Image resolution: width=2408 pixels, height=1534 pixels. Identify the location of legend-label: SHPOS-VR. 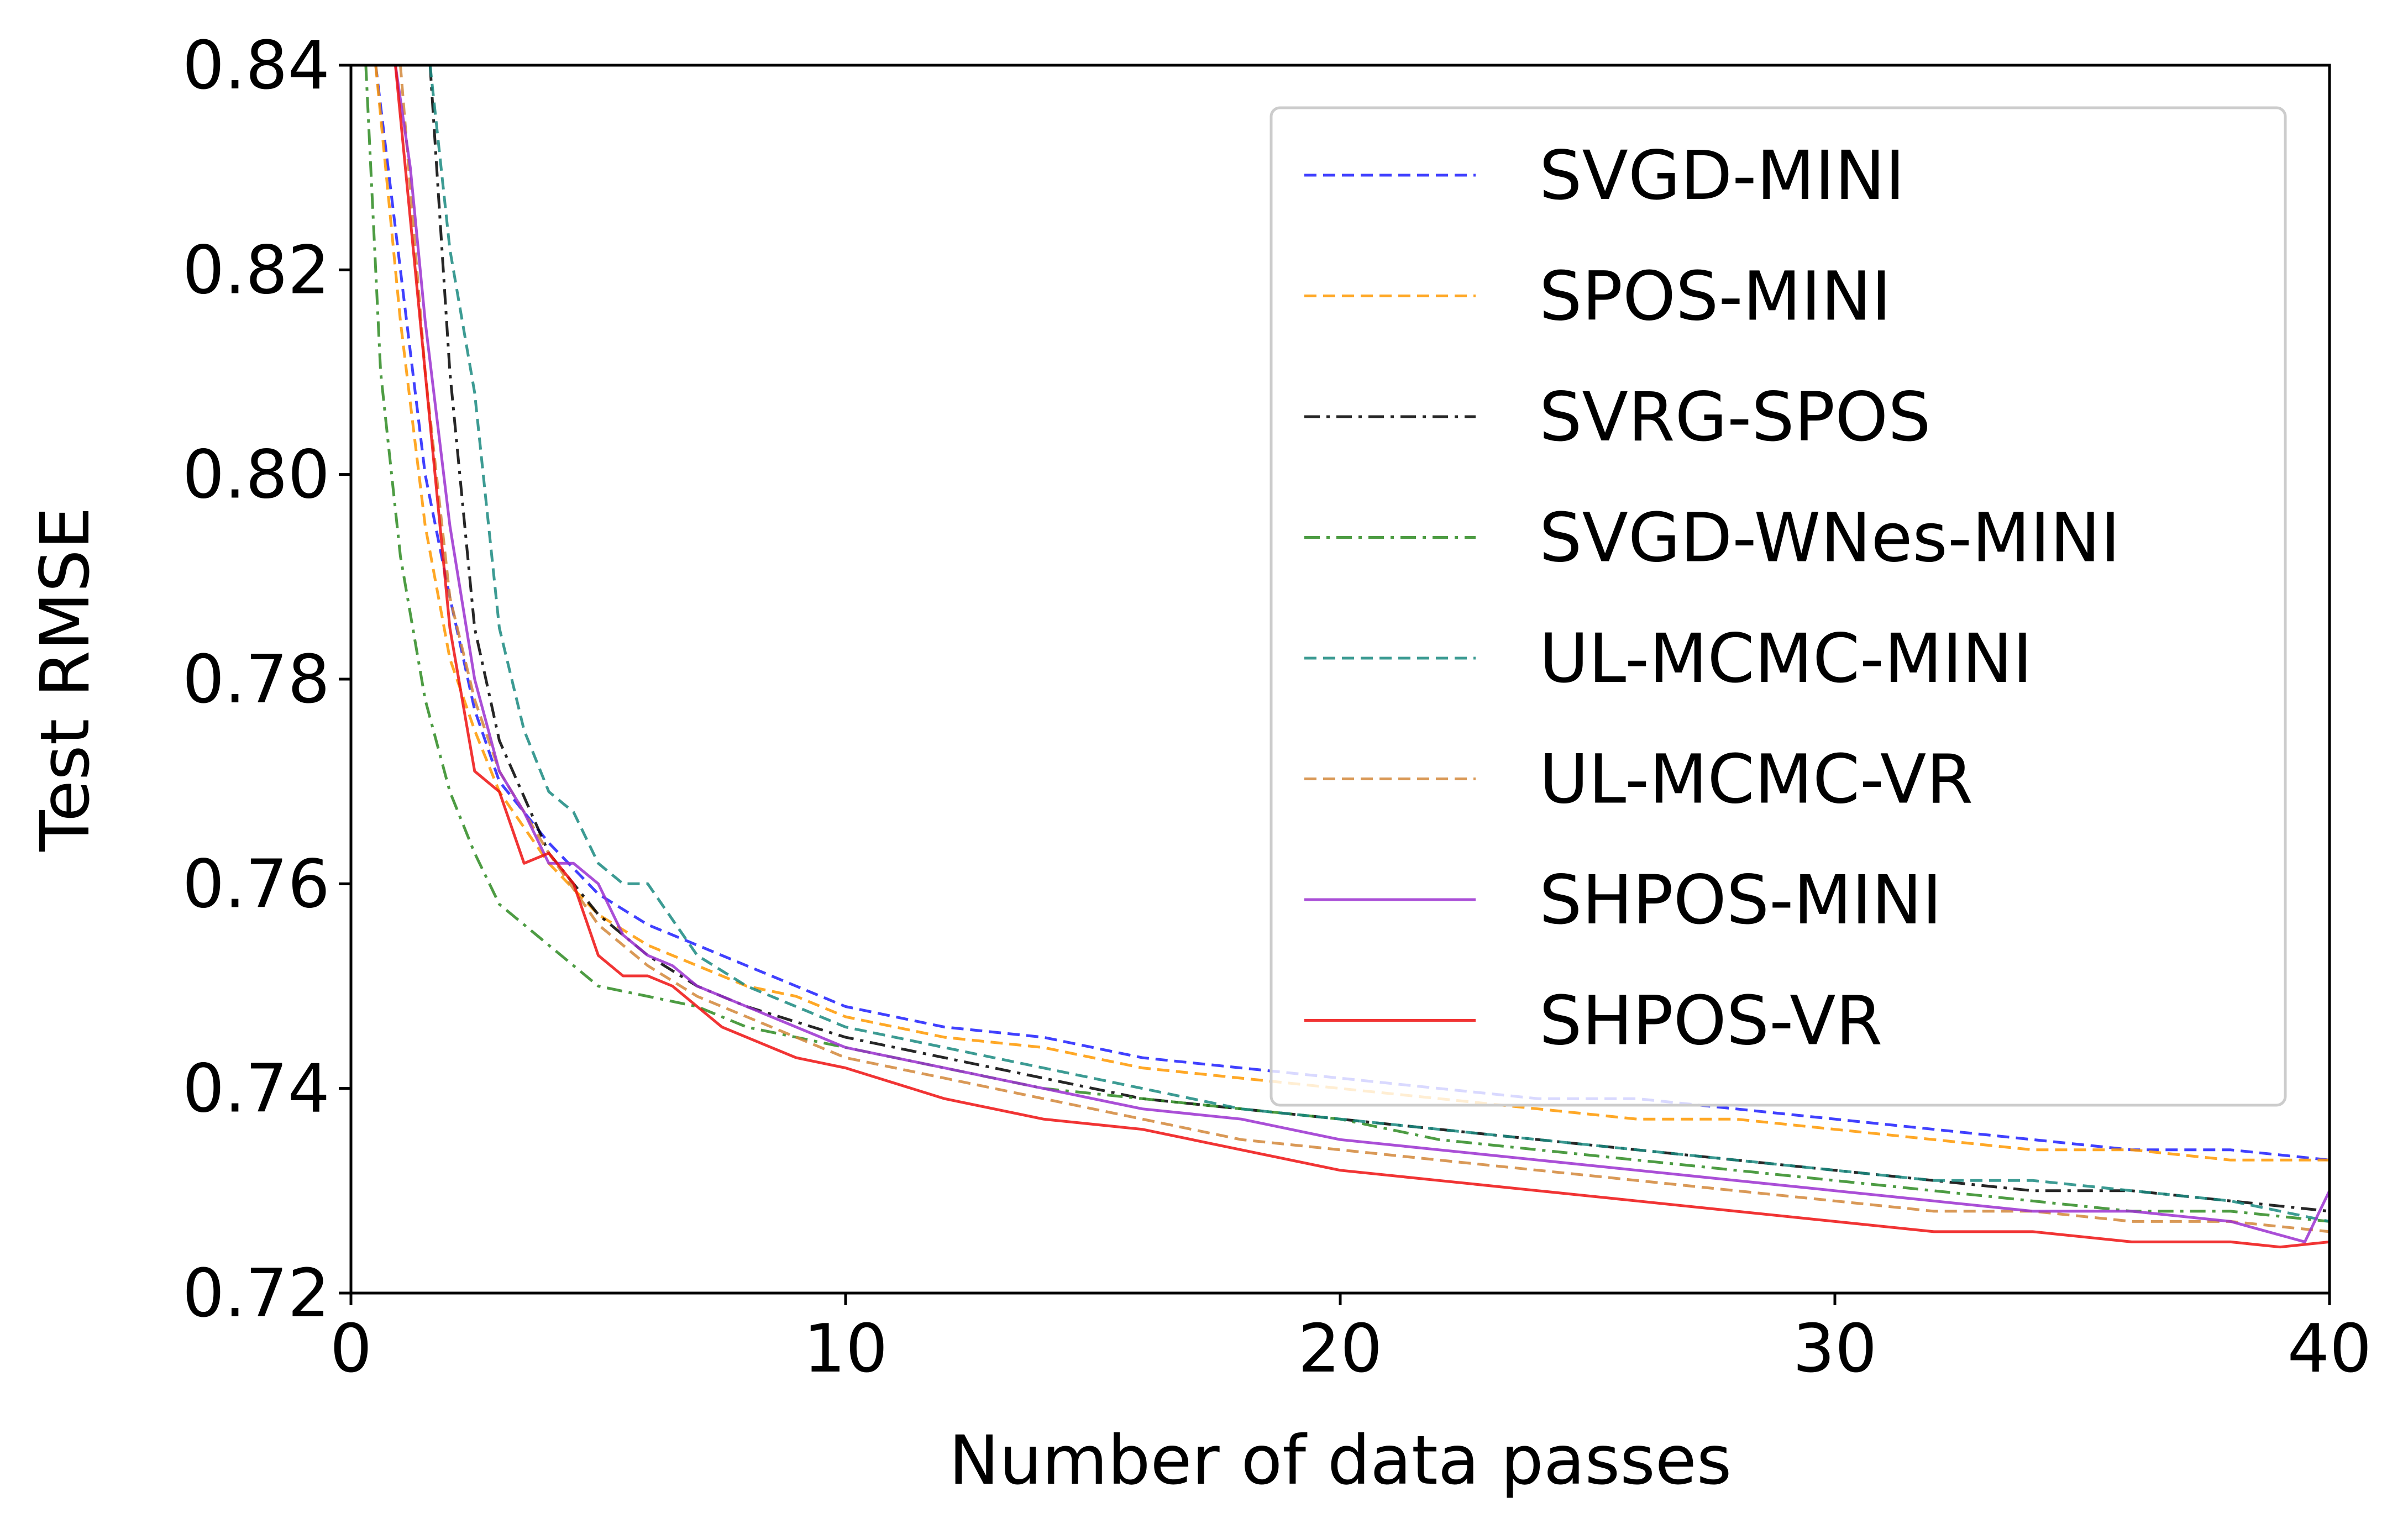
(1711, 1021).